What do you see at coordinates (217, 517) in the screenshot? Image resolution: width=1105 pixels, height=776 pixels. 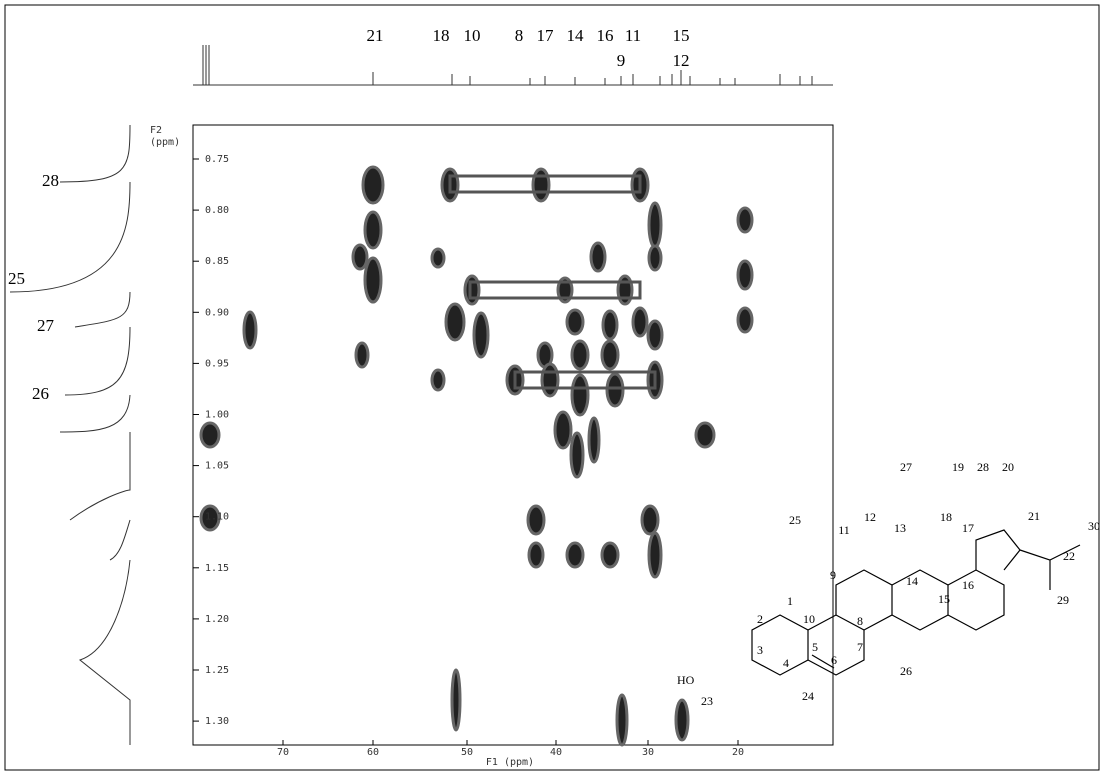 I see `y-tick-label: 1.10` at bounding box center [217, 517].